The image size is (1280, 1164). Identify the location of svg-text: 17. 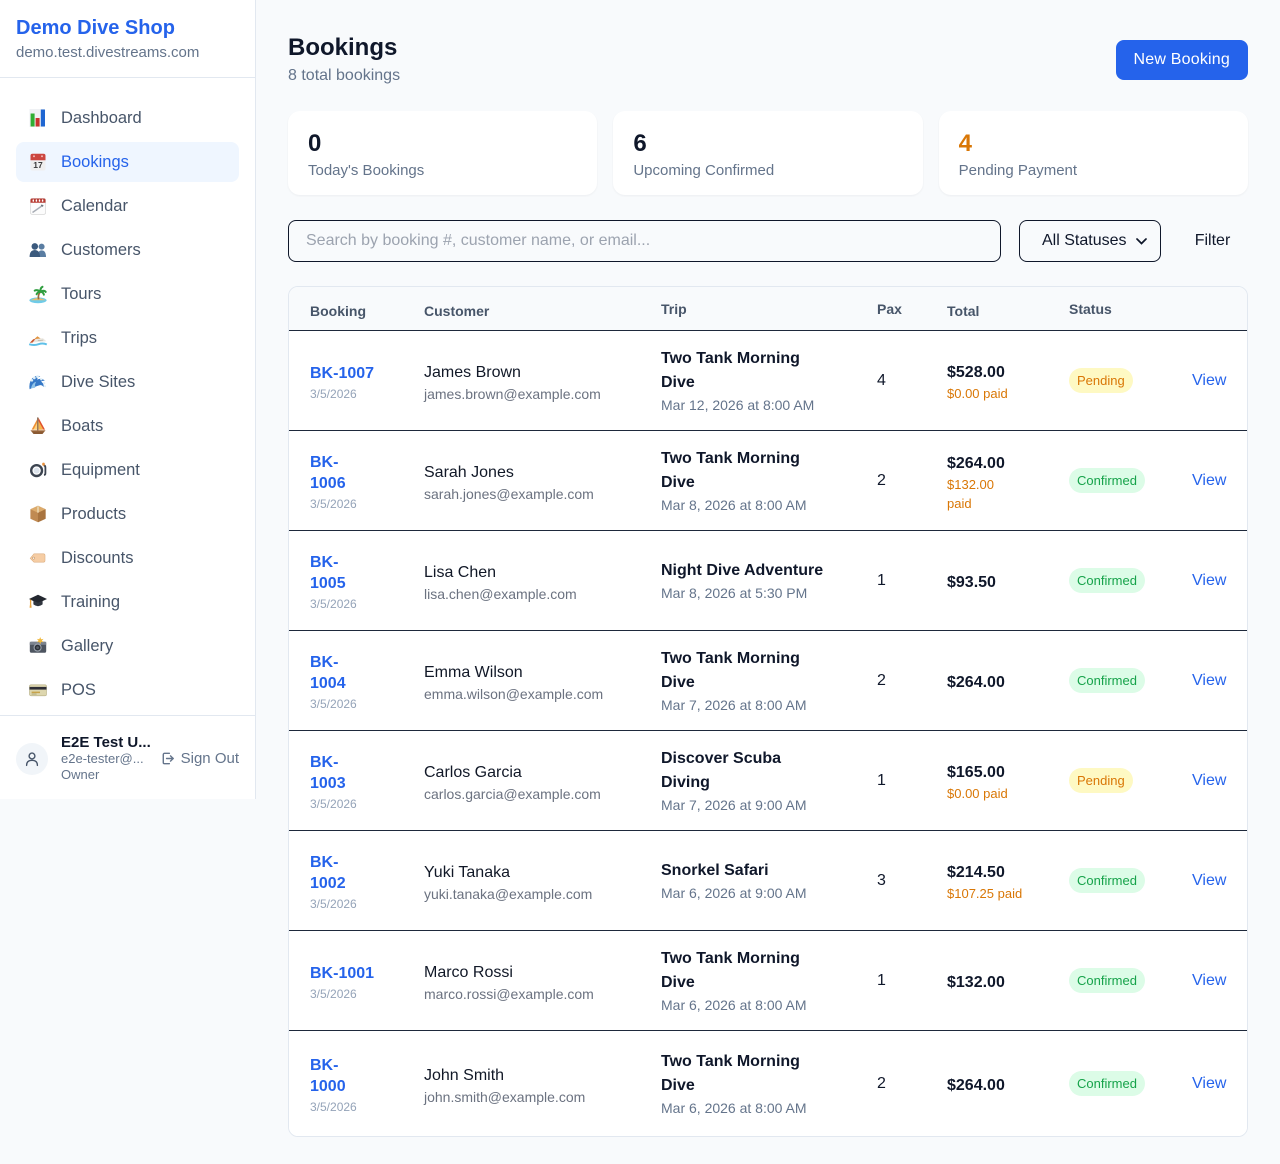
(38, 165).